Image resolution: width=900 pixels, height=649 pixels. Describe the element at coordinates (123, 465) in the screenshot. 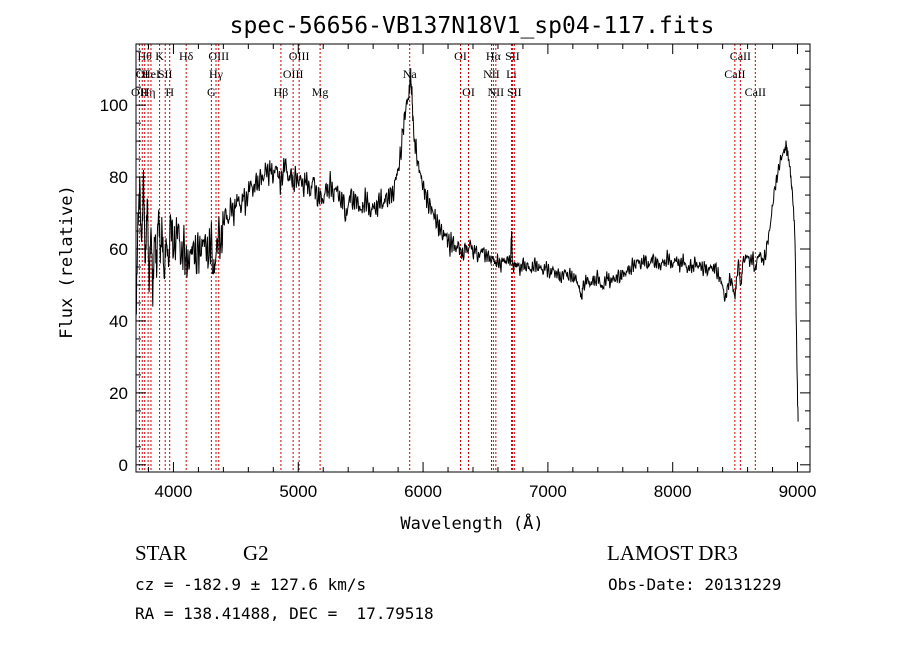

I see `y-tick-label: 0` at that location.